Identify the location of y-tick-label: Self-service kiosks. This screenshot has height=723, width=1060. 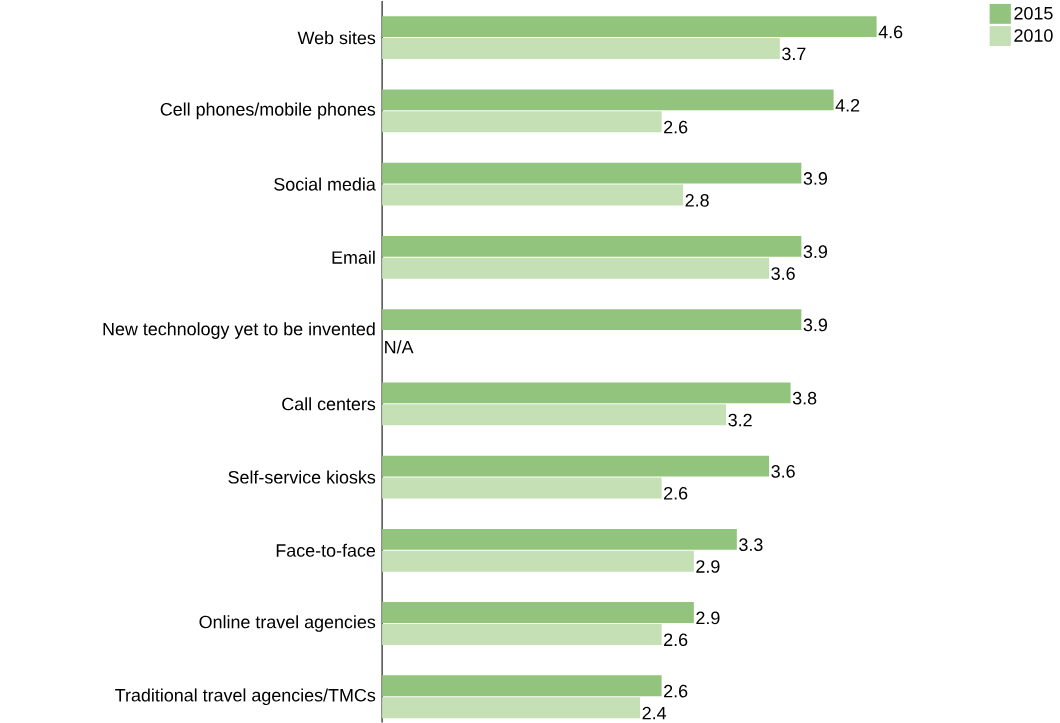
(302, 477).